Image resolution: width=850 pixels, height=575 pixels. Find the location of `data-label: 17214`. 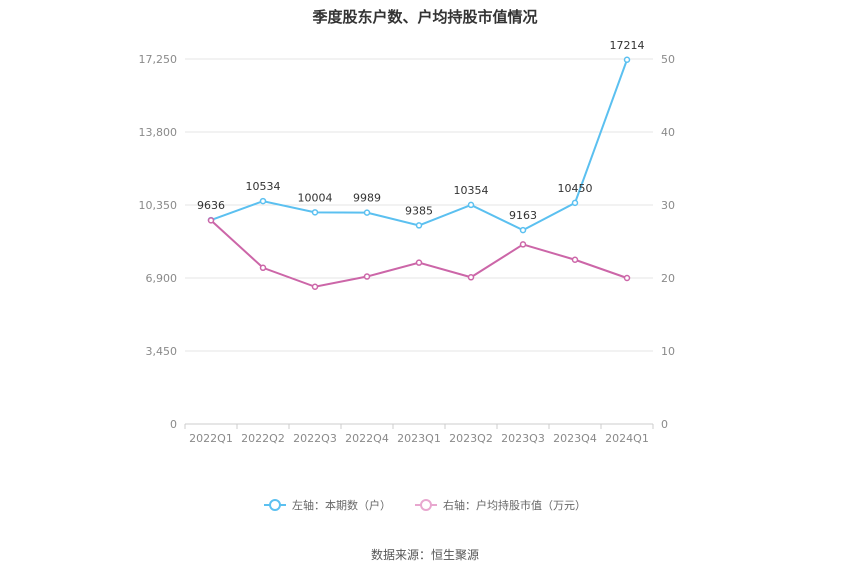

data-label: 17214 is located at coordinates (627, 45).